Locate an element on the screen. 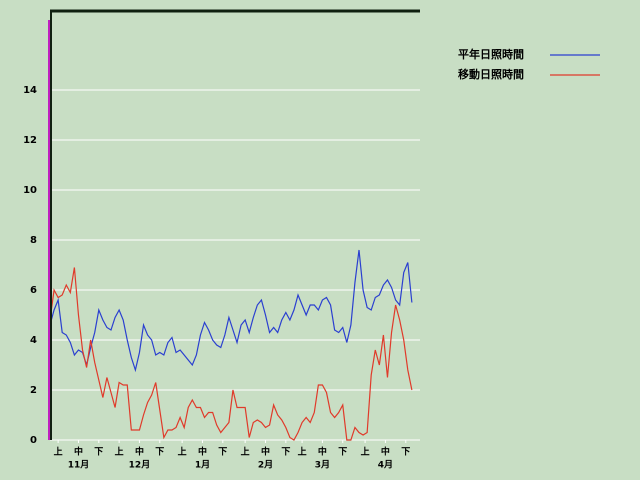 This screenshot has width=640, height=480. y-tick-label: 4 is located at coordinates (33, 340).